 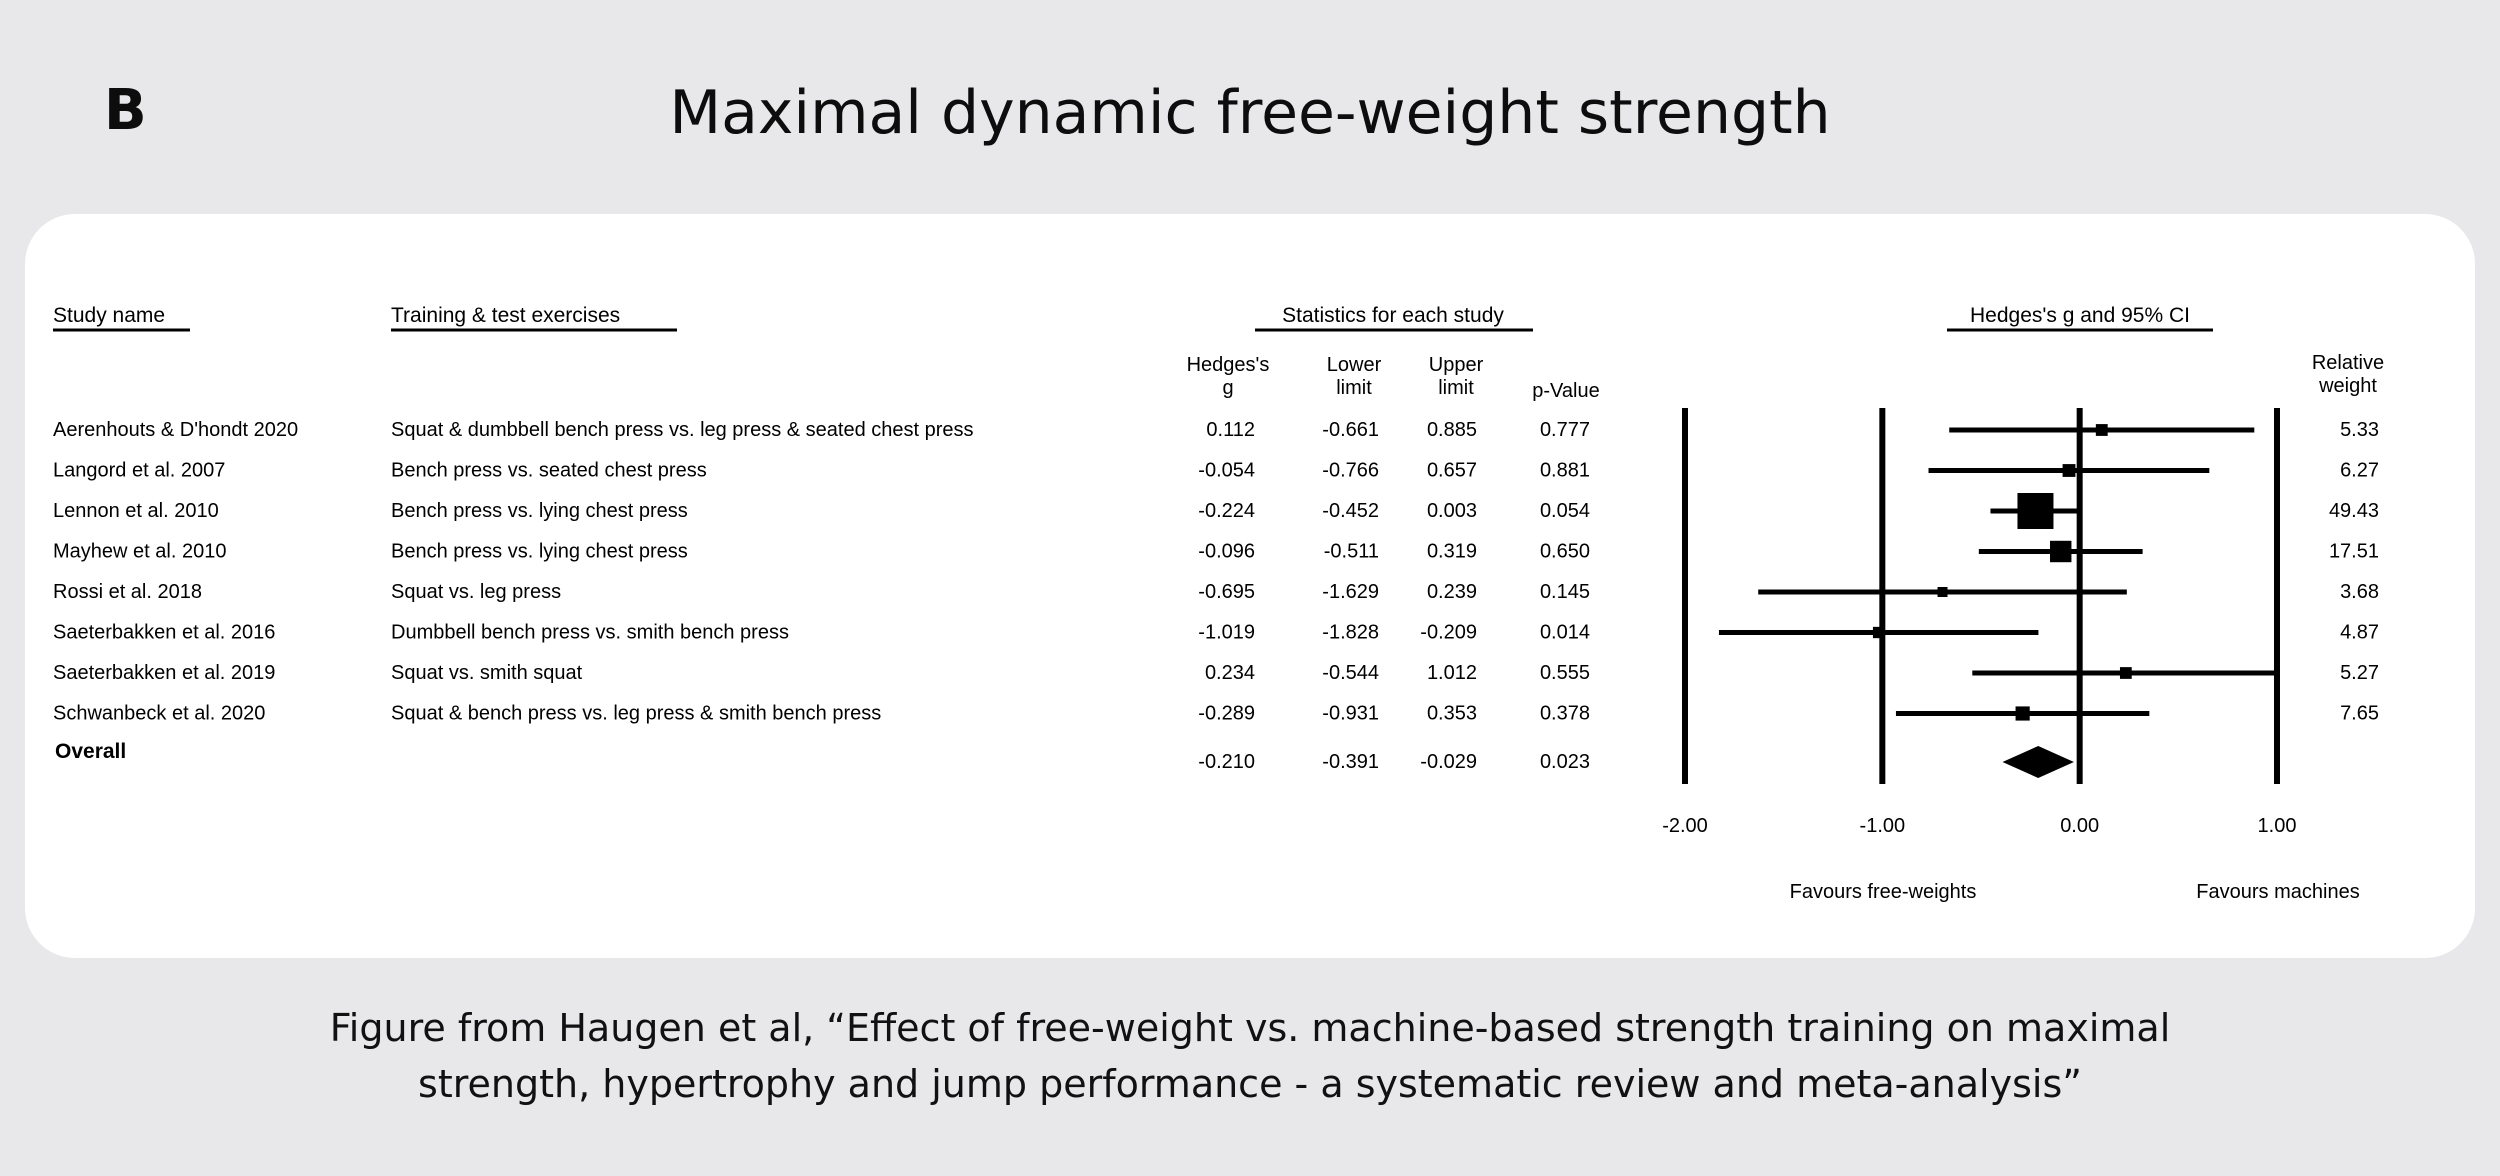 I want to click on study-upper-limit: -0.209, so click(x=1448, y=633).